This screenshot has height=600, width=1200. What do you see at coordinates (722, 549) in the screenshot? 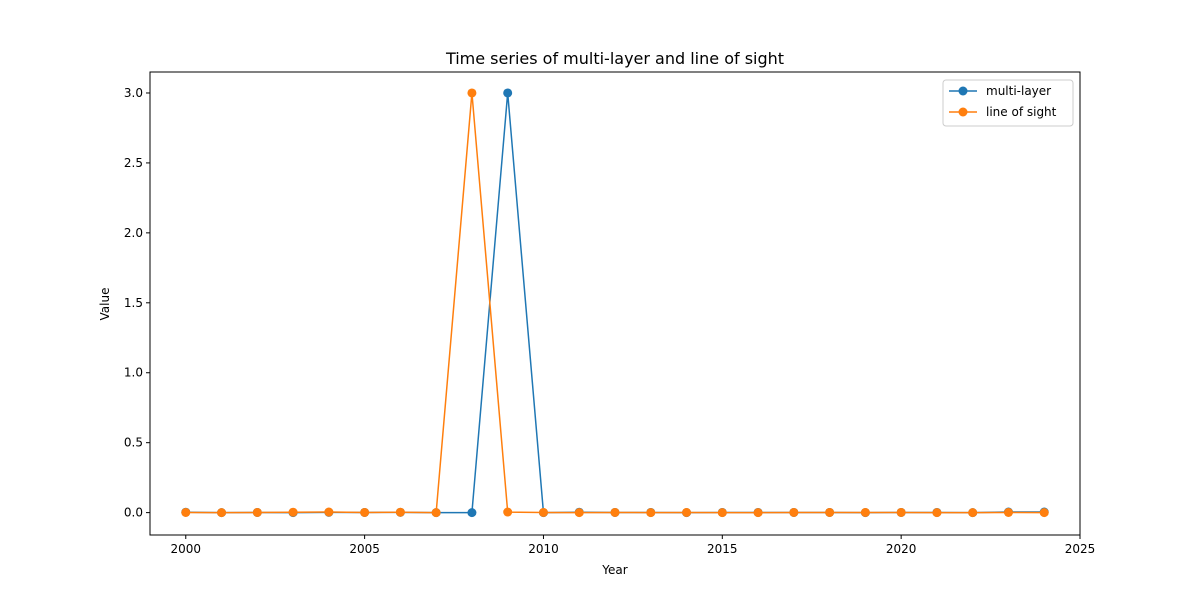
I see `x-tick-label: 2015` at bounding box center [722, 549].